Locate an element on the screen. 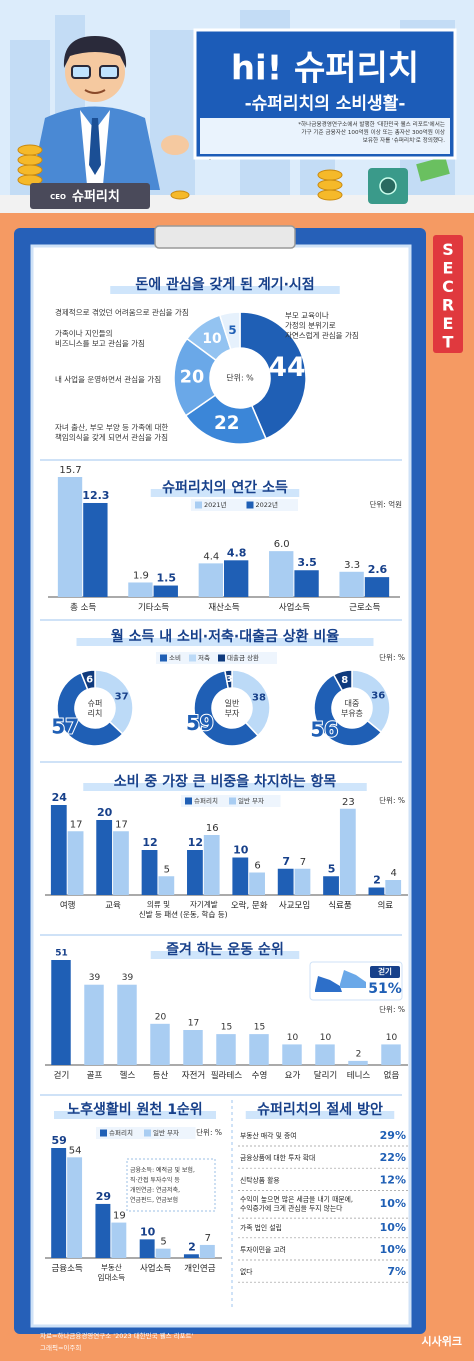  orange-band is located at coordinates (237, 219).